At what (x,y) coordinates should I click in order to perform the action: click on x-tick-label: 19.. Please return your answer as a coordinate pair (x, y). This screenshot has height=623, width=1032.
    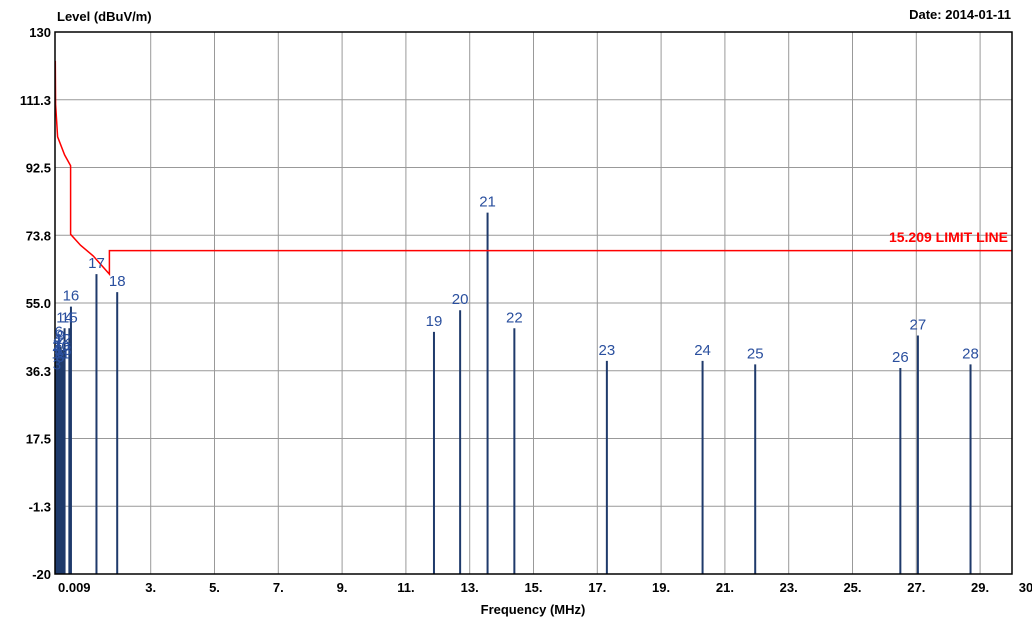
    Looking at the image, I should click on (661, 587).